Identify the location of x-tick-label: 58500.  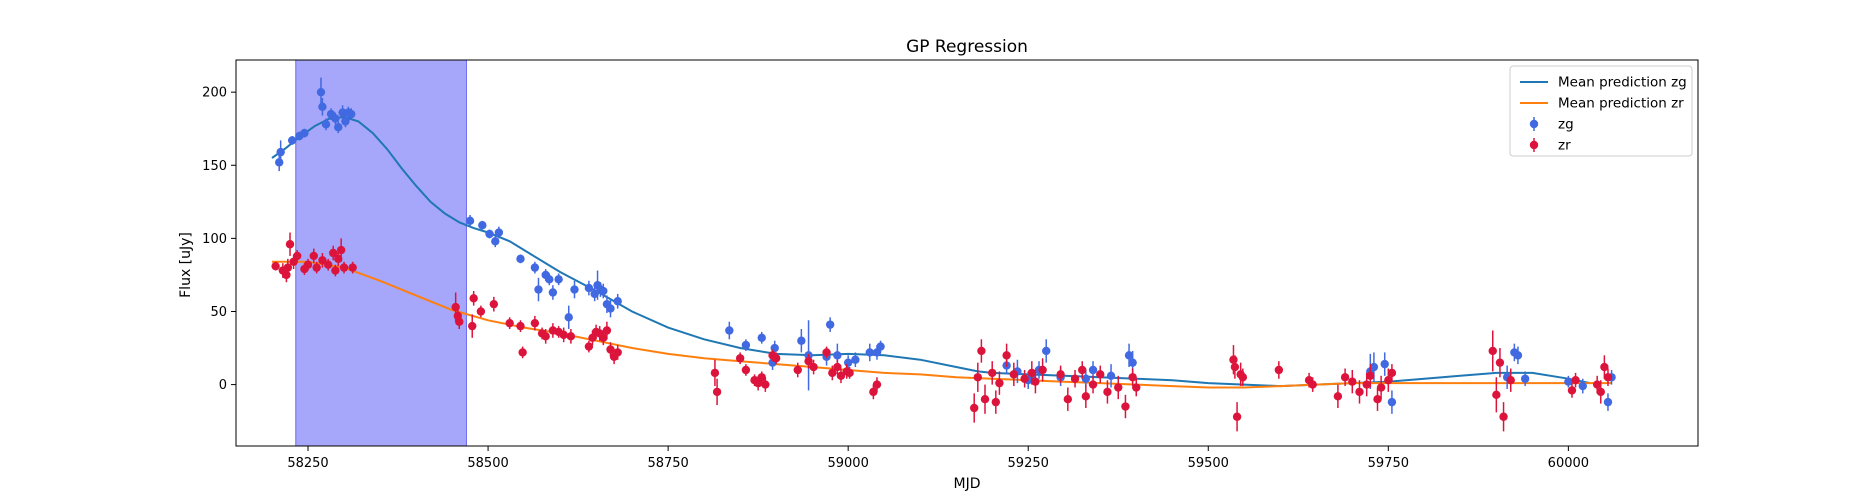
(487, 463).